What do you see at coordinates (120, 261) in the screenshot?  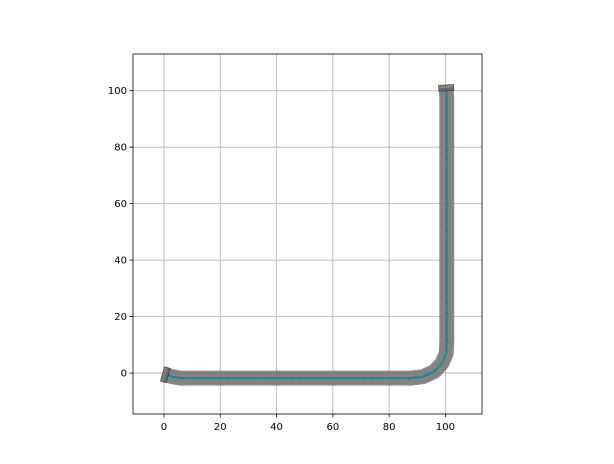 I see `y-tick-label: 40` at bounding box center [120, 261].